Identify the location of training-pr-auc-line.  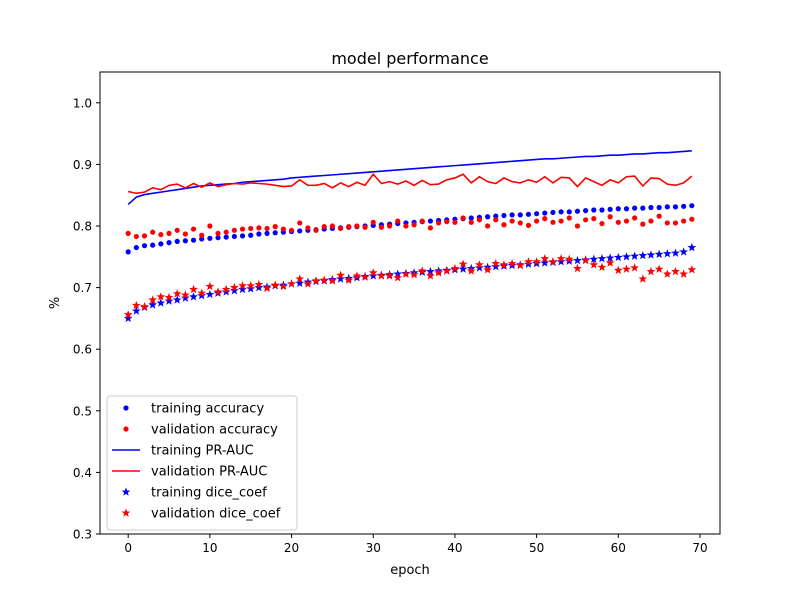
(409, 178).